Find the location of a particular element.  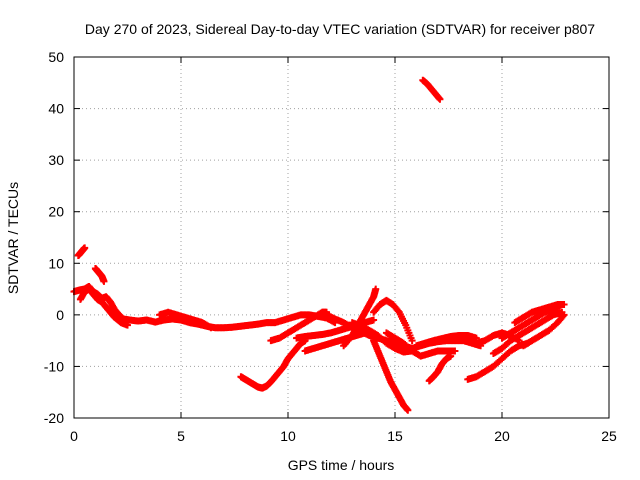

y-tick-label: -20 is located at coordinates (54, 418).